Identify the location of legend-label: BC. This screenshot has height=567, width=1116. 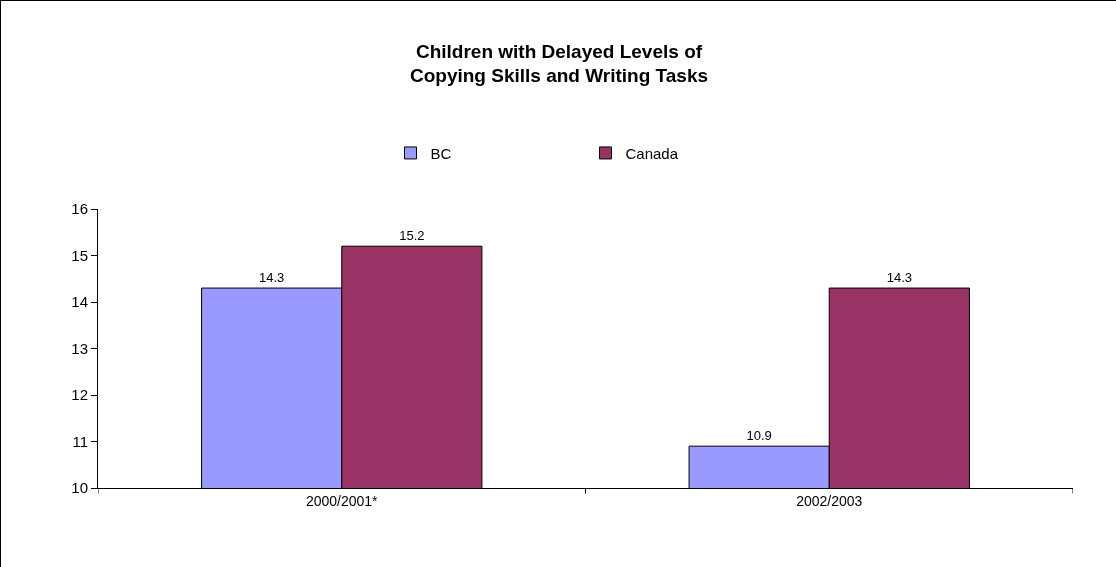
(441, 153).